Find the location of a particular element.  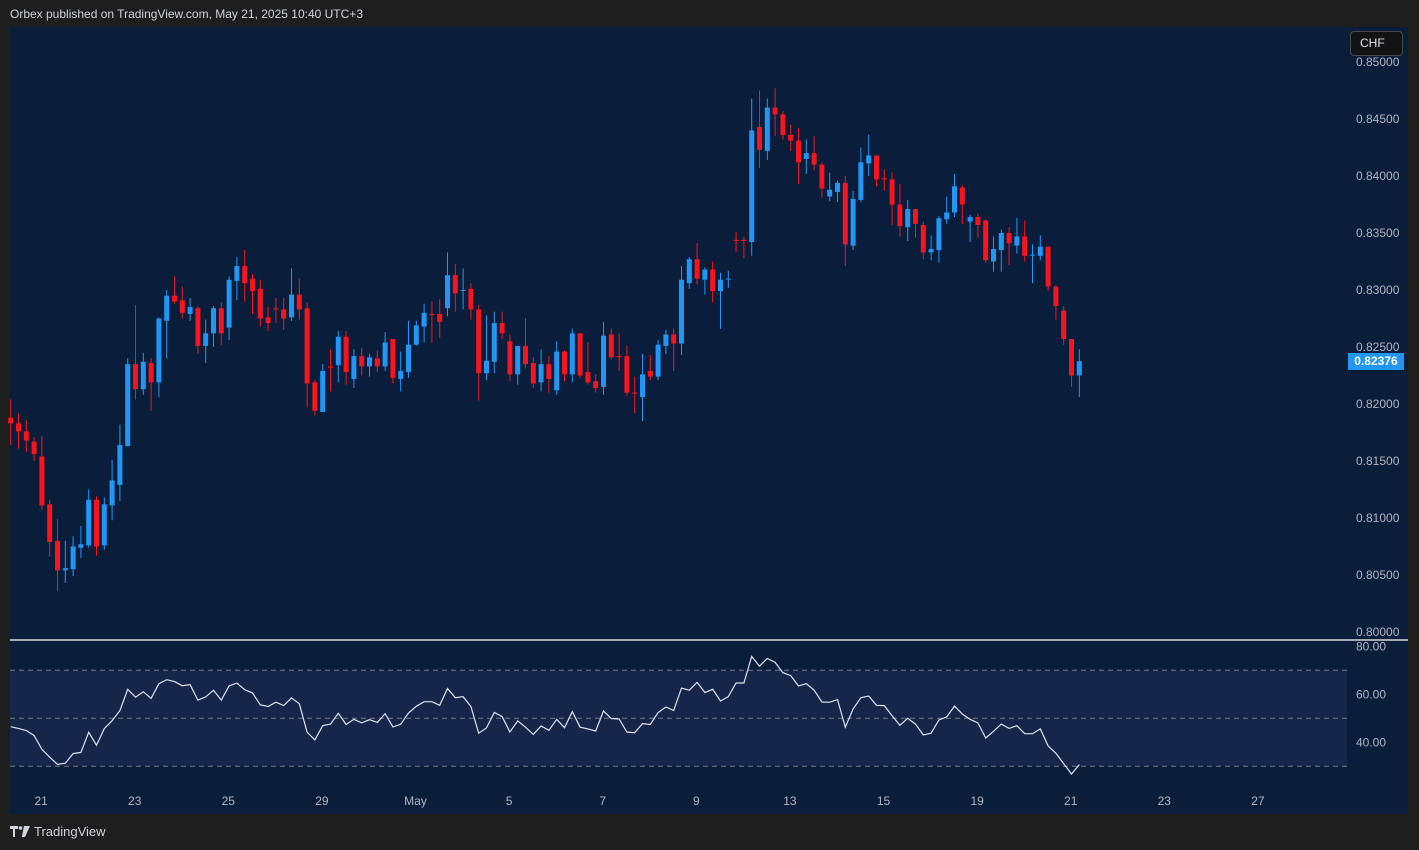

time-tick-label: 27 is located at coordinates (1258, 801).